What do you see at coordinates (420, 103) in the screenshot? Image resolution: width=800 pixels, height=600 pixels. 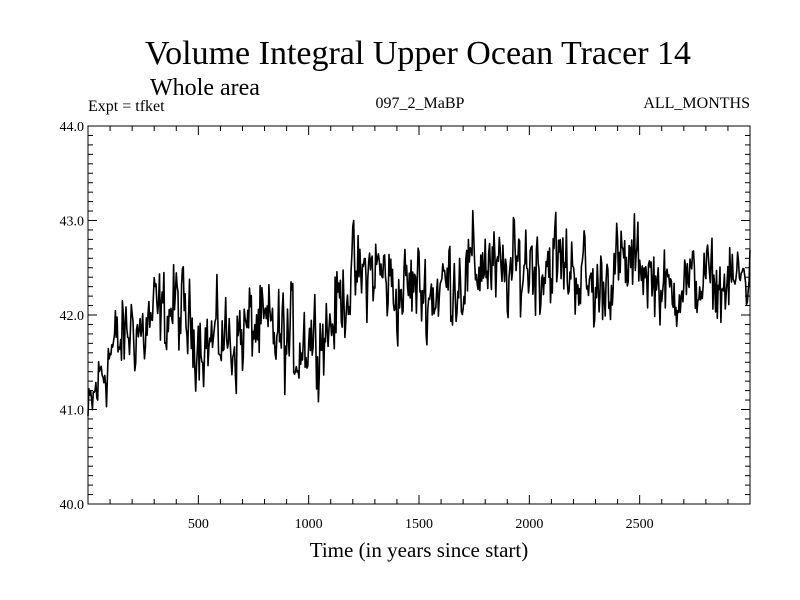 I see `run-label: 097_2_MaBP` at bounding box center [420, 103].